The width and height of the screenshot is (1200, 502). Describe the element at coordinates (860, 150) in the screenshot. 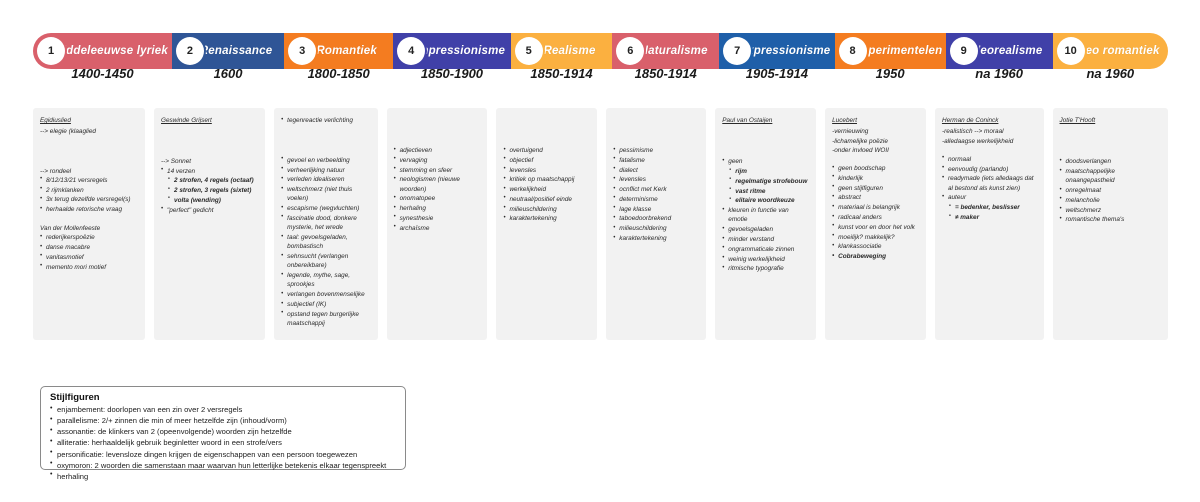

I see `card-subtitle: -onder invloed WOII` at that location.